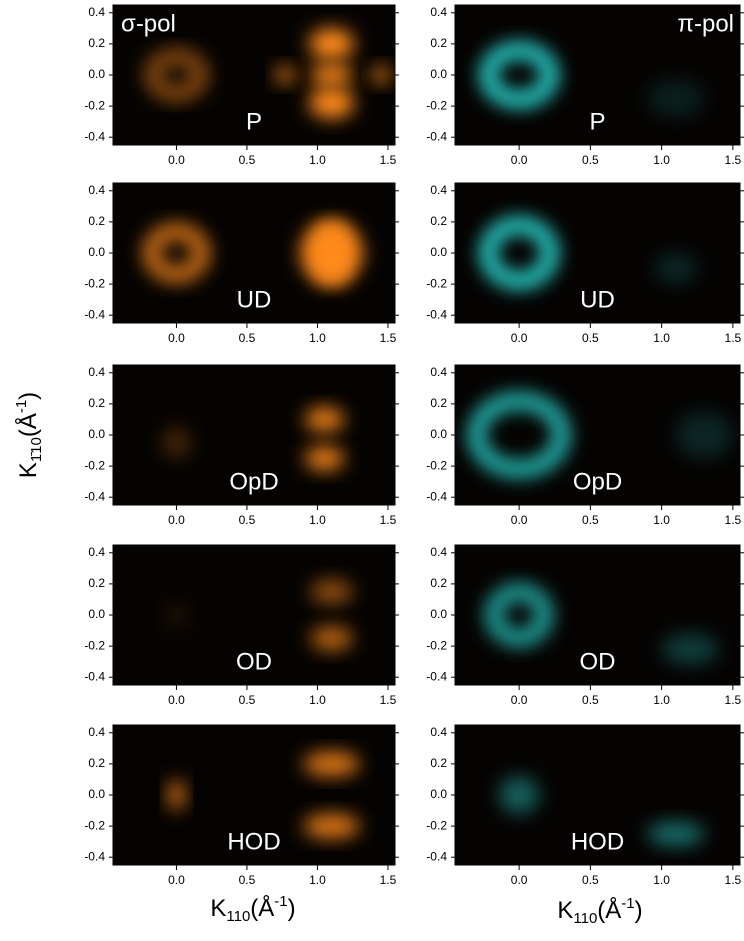  What do you see at coordinates (598, 661) in the screenshot?
I see `panel-label: OD` at bounding box center [598, 661].